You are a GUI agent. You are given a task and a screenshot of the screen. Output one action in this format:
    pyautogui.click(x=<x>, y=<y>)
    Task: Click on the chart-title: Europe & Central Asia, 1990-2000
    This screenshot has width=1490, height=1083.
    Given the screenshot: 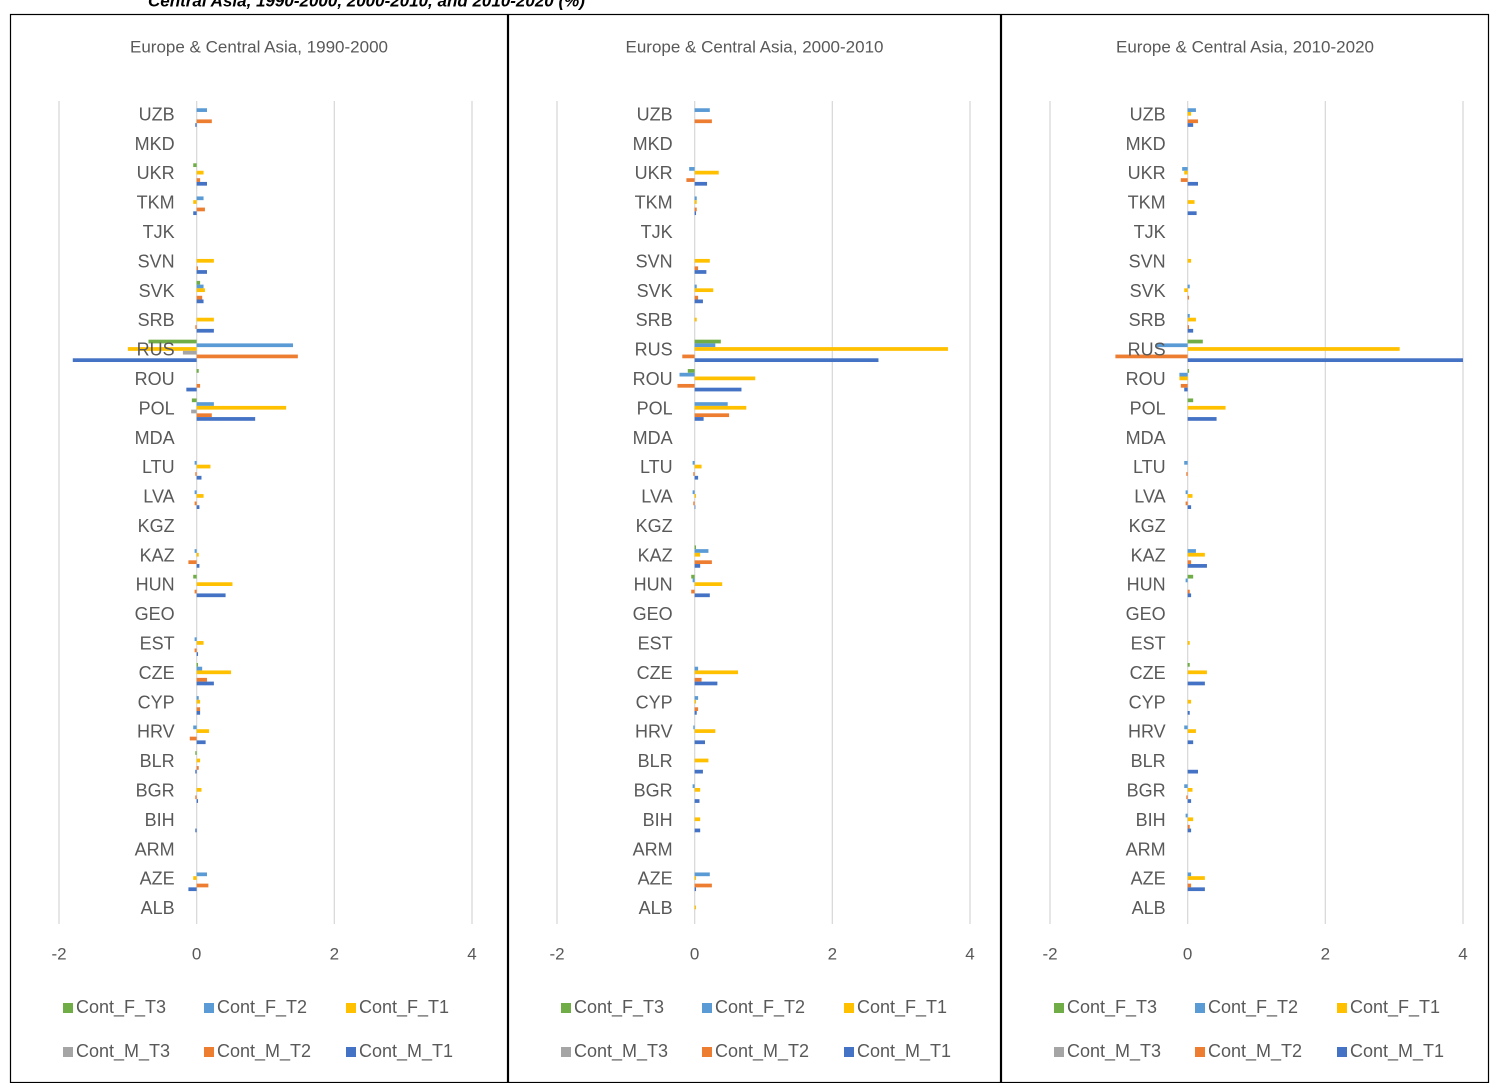 What is the action you would take?
    pyautogui.click(x=259, y=46)
    